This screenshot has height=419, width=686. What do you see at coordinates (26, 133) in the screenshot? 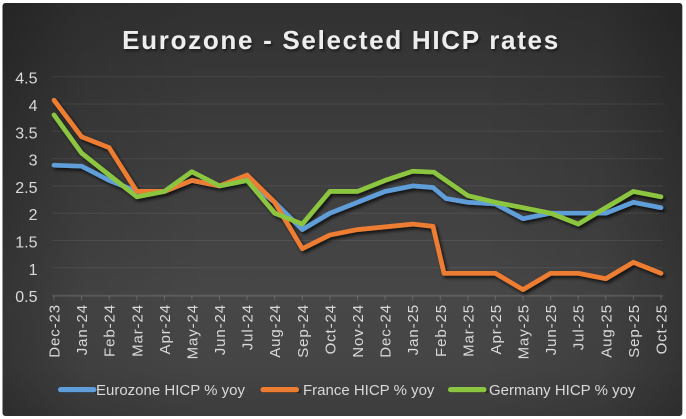
I see `svg-text: 3.5` at bounding box center [26, 133].